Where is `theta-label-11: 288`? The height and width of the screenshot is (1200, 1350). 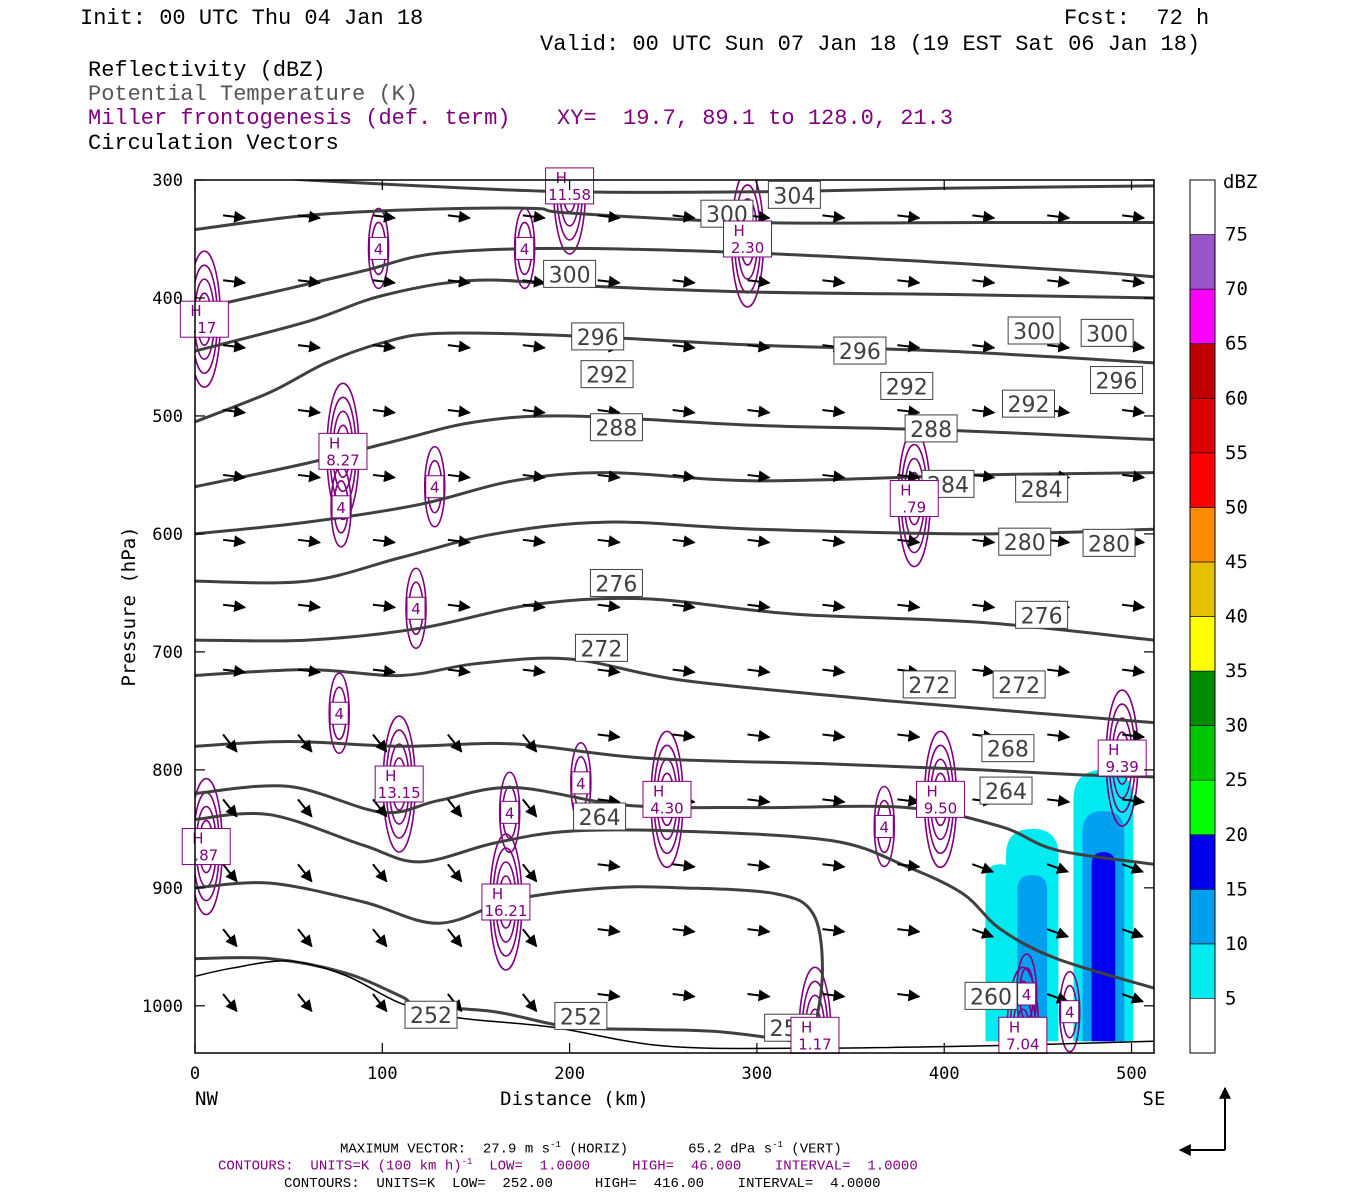
theta-label-11: 288 is located at coordinates (616, 427).